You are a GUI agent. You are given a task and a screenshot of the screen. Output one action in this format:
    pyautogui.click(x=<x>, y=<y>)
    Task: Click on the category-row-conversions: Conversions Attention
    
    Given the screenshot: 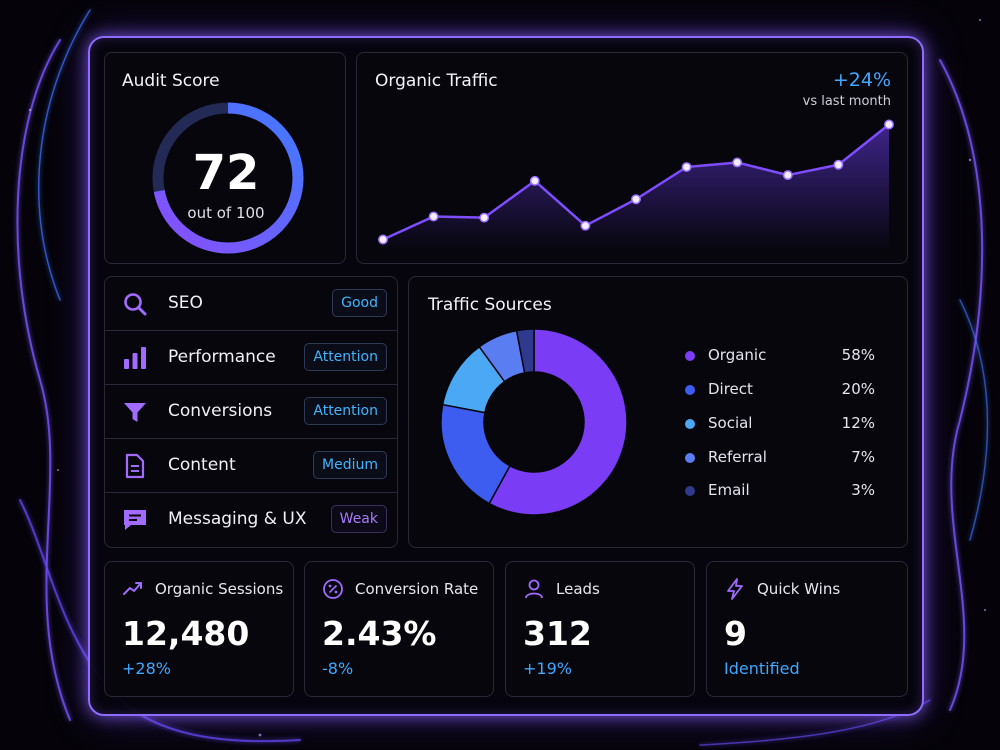 What is the action you would take?
    pyautogui.click(x=251, y=412)
    